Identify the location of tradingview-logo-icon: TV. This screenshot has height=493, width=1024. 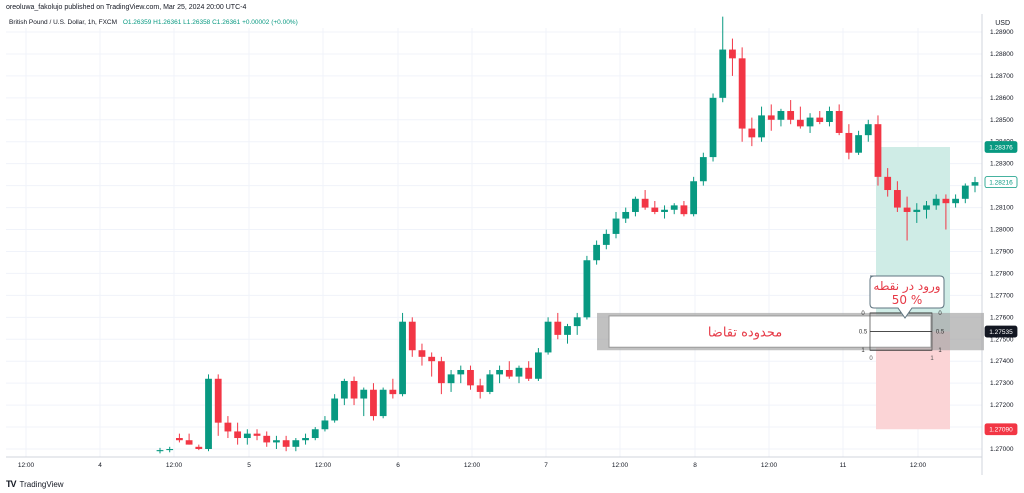
(11, 484).